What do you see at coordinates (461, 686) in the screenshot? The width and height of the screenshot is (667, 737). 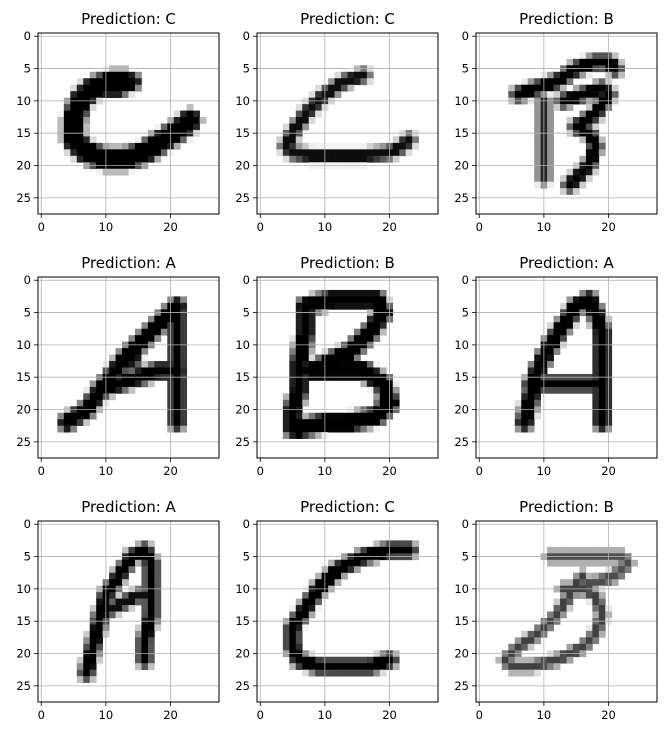 I see `y-tick-label: 25` at bounding box center [461, 686].